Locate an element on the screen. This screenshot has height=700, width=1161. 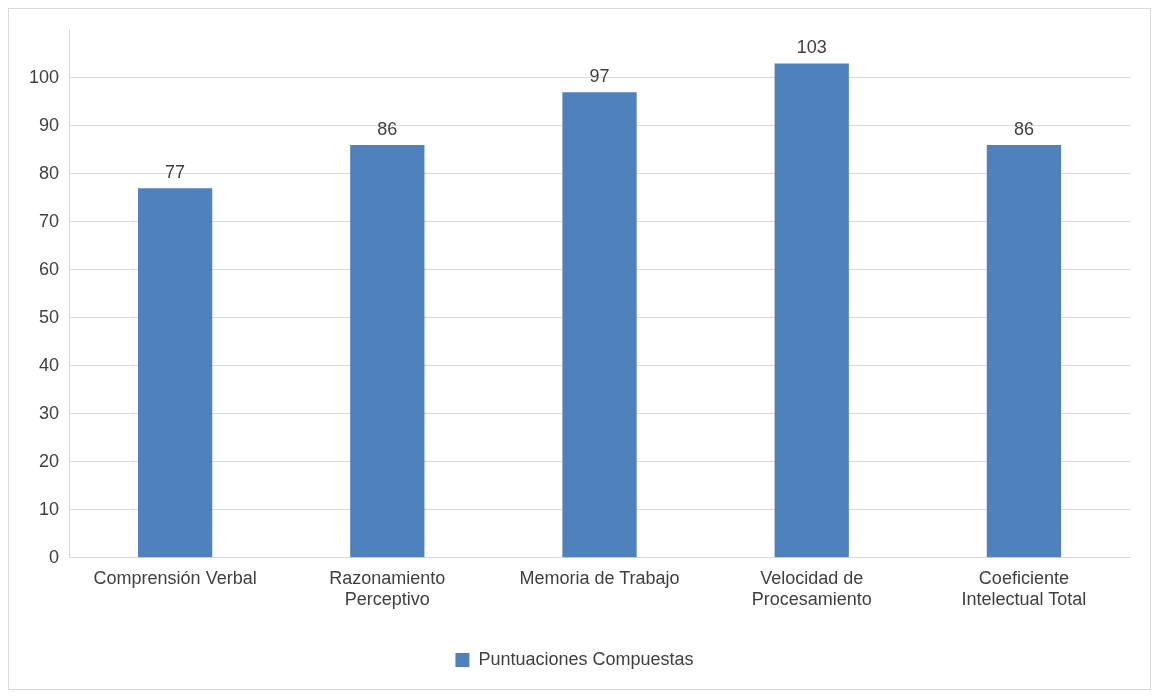
x-tick-label: Comprensión Verbal is located at coordinates (175, 577).